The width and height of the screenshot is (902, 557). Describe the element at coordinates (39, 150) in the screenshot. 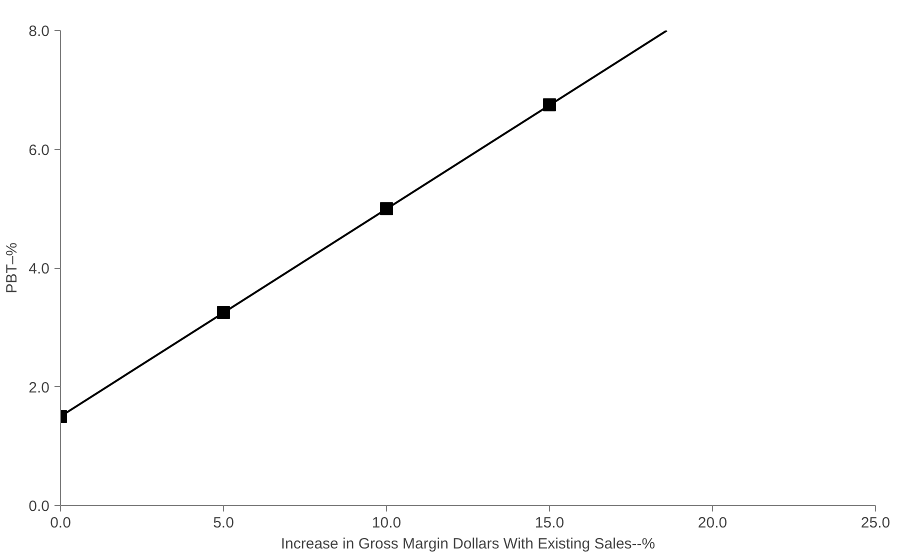

I see `y-tick-label: 6.0` at that location.